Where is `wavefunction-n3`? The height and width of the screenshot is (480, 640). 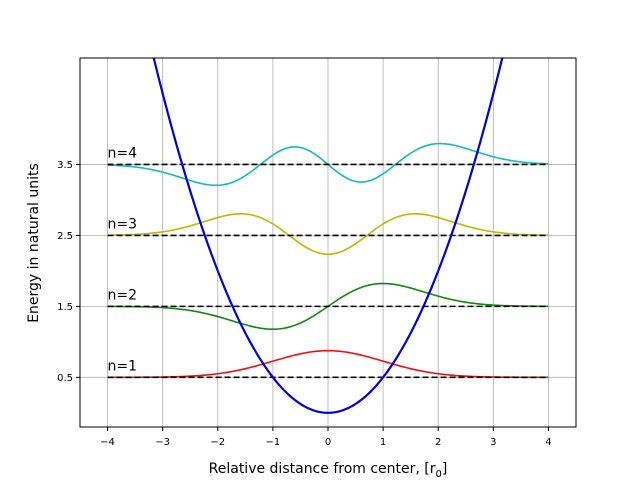
wavefunction-n3 is located at coordinates (328, 234).